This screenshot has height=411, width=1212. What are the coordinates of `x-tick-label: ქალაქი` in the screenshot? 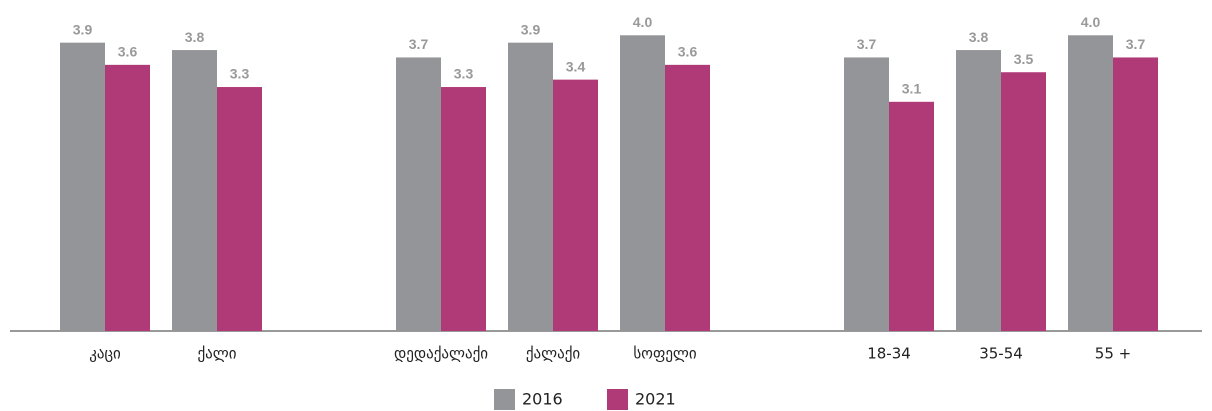 It's located at (553, 354).